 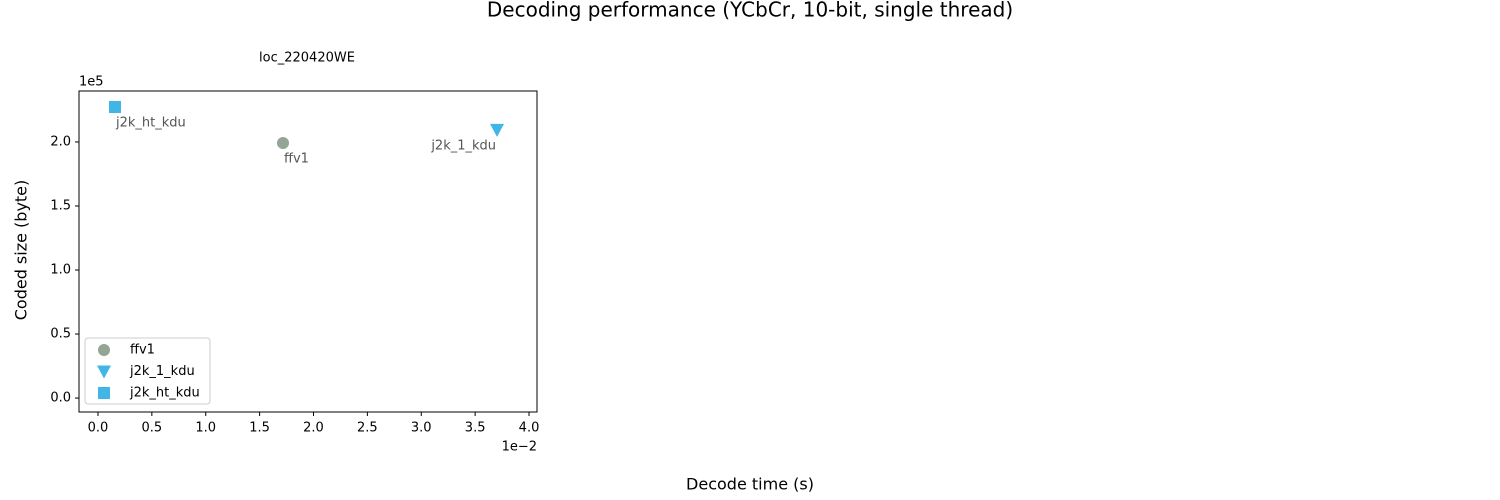 I want to click on subplot-title: loc_220420WE, so click(x=307, y=58).